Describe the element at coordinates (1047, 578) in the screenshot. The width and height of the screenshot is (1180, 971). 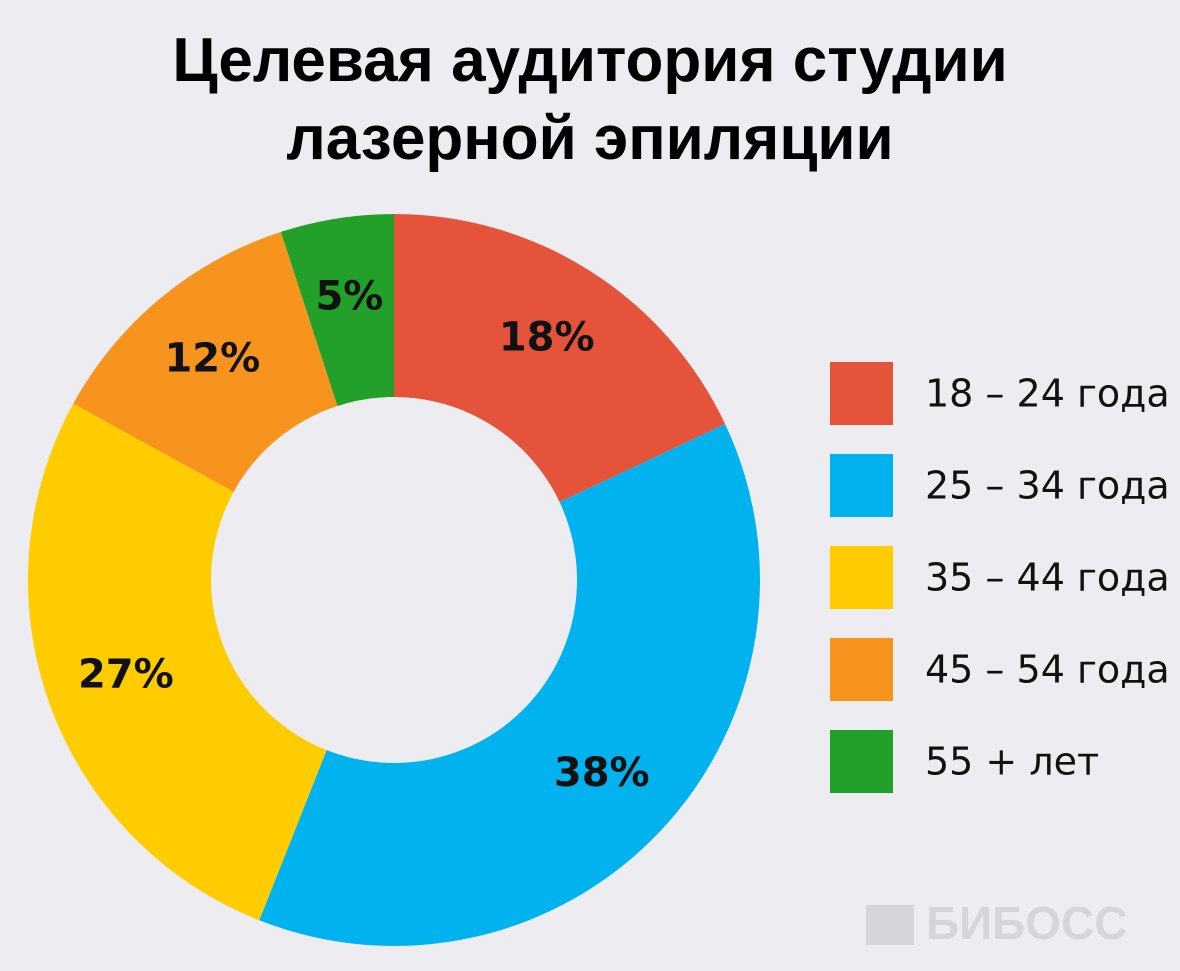
I see `legend-label: 35 – 44 года` at that location.